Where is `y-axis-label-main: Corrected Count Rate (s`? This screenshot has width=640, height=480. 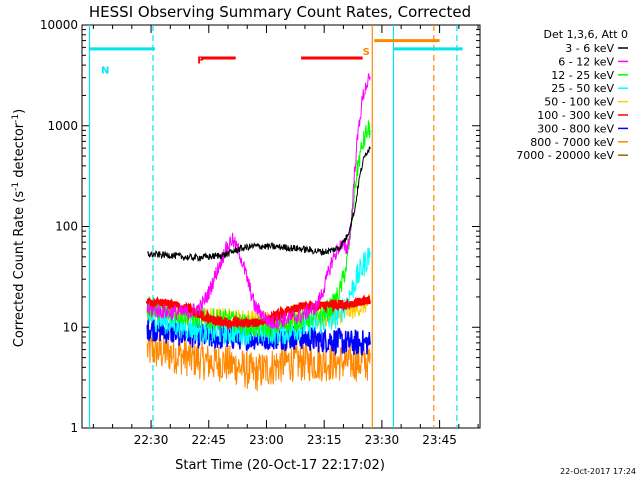
y-axis-label-main: Corrected Count Rate (s is located at coordinates (19, 269).